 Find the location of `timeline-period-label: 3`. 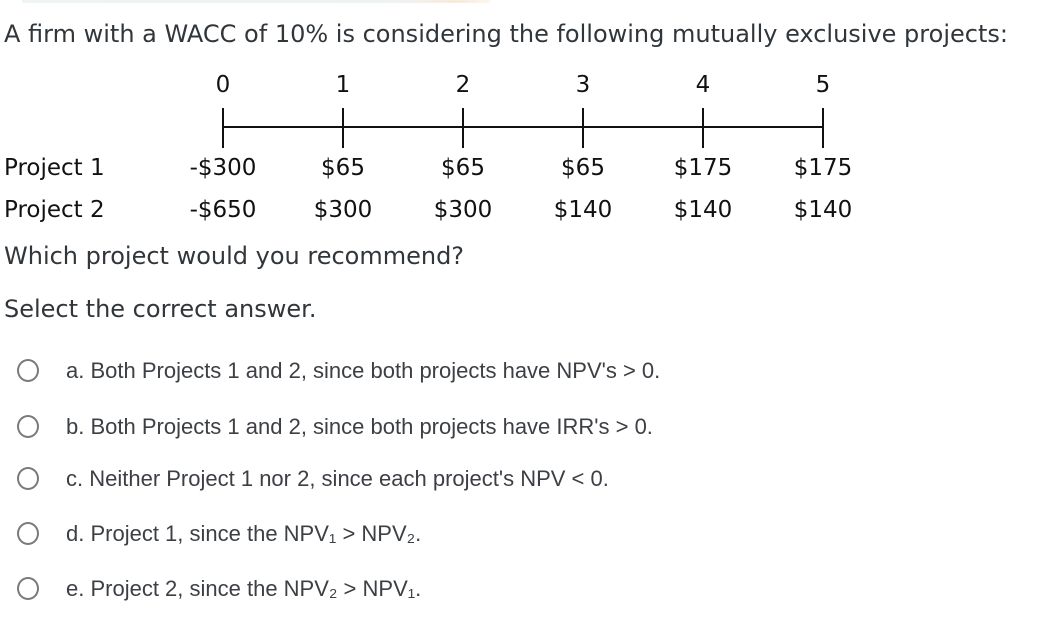

timeline-period-label: 3 is located at coordinates (583, 85).